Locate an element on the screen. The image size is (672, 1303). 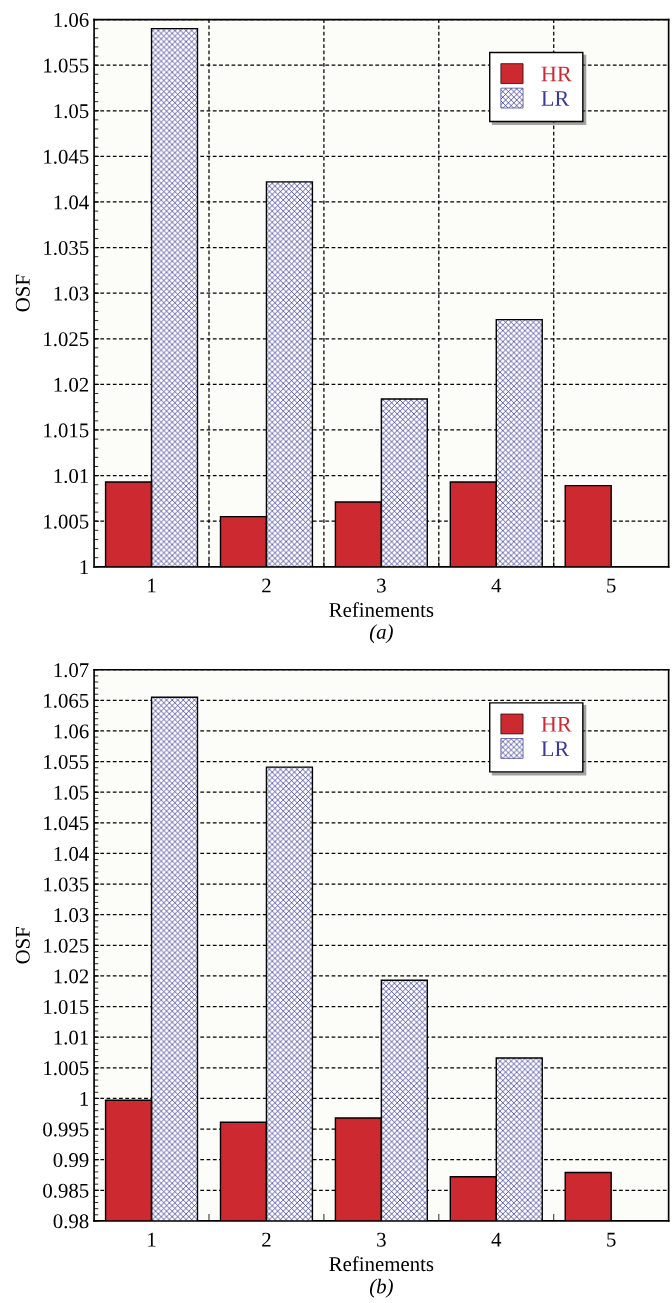
y-tick-label: 0.98 is located at coordinates (71, 1221).